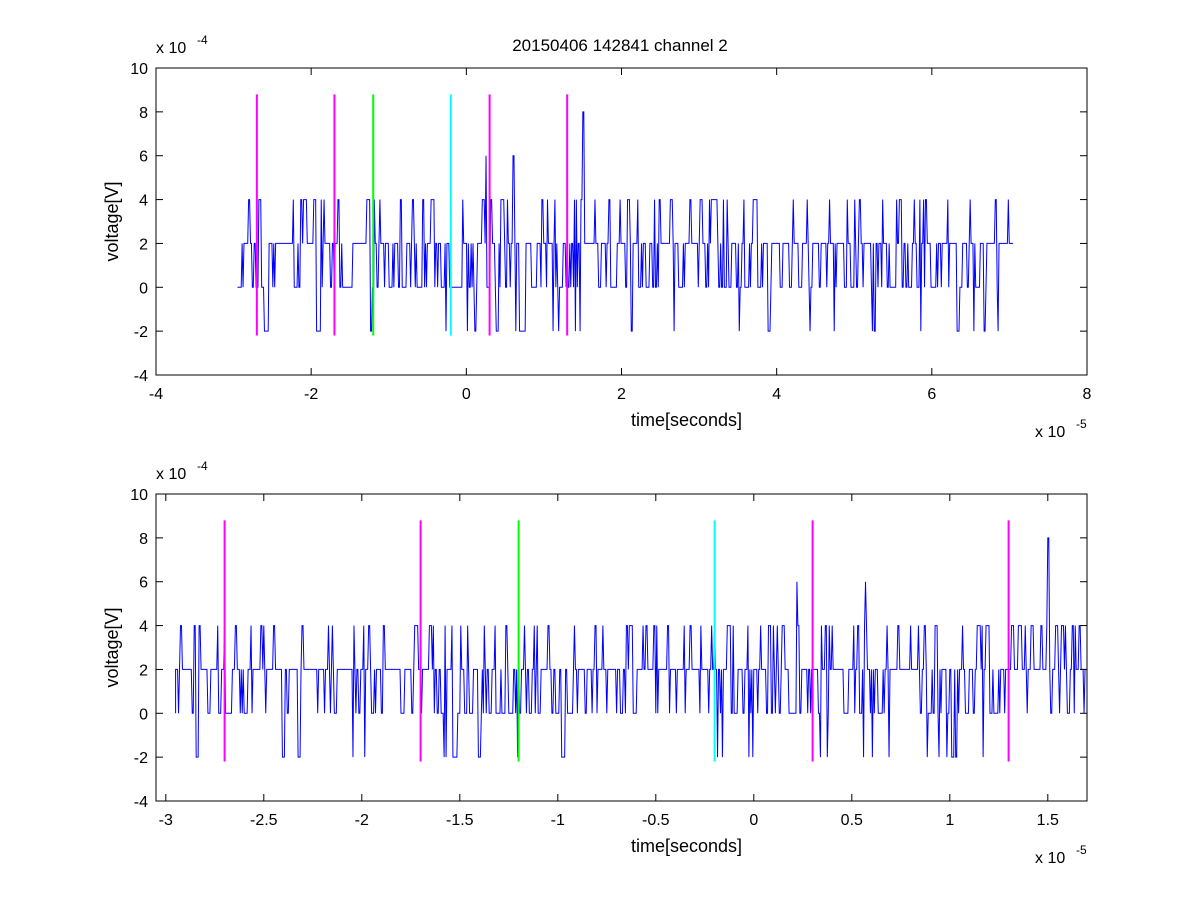 Image resolution: width=1200 pixels, height=900 pixels. I want to click on x-tick-label: 4, so click(776, 394).